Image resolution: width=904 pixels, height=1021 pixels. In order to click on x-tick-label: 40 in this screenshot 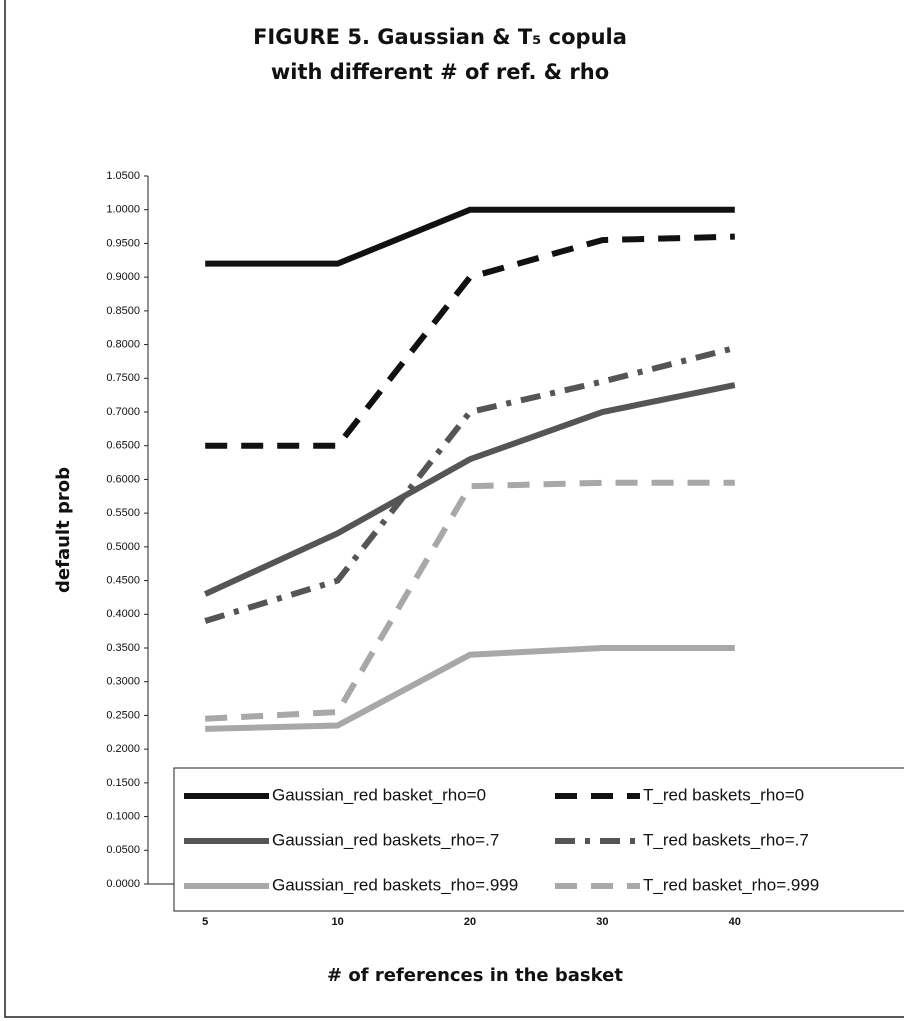, I will do `click(735, 922)`.